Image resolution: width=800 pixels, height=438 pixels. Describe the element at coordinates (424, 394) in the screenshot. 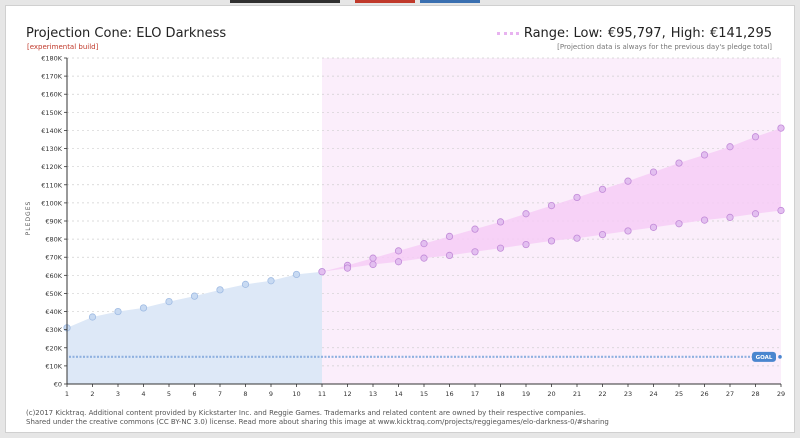

I see `x-tick-label: 15` at that location.